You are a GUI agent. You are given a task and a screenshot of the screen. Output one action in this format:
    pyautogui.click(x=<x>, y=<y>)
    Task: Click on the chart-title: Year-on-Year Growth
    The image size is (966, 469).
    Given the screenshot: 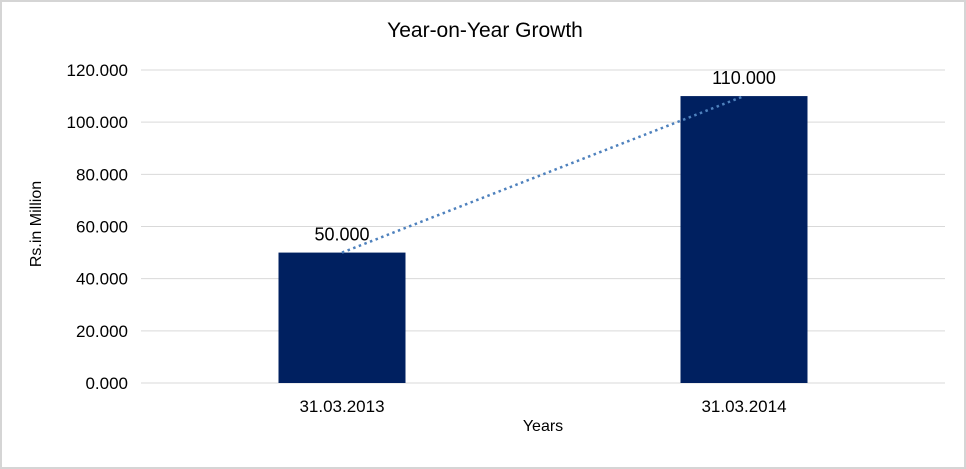 What is the action you would take?
    pyautogui.click(x=485, y=30)
    